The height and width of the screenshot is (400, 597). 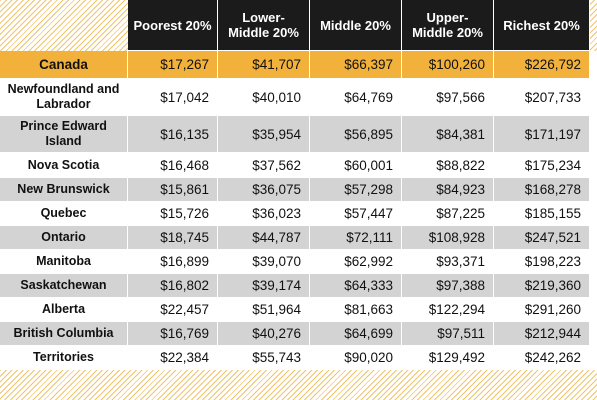 What do you see at coordinates (356, 134) in the screenshot?
I see `income-value: $56,895` at bounding box center [356, 134].